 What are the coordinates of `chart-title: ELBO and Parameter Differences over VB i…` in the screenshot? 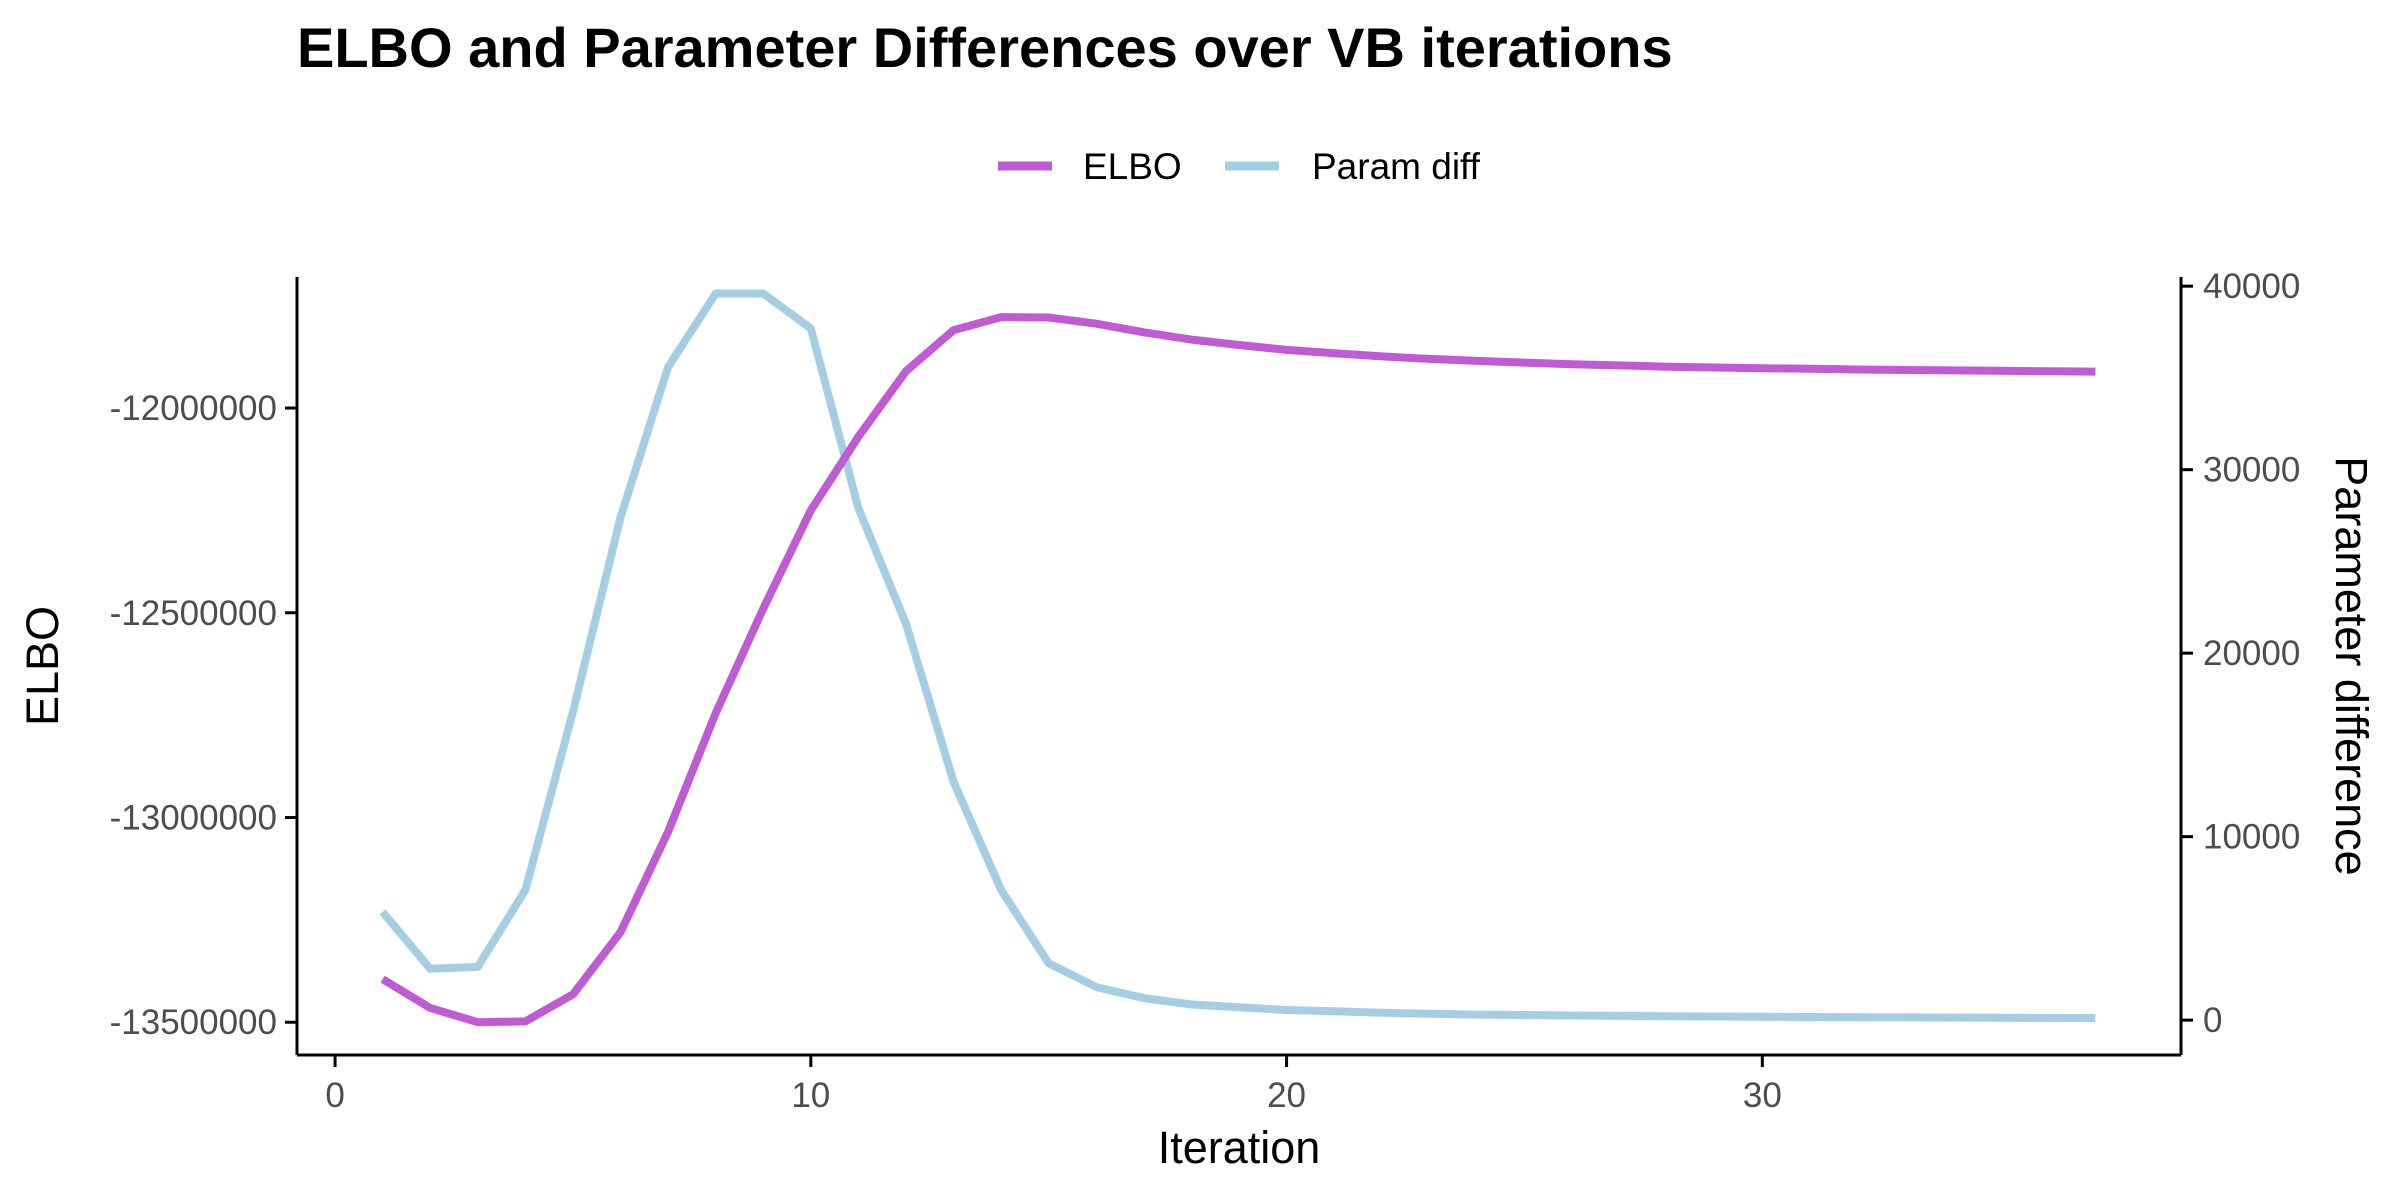 It's located at (985, 47).